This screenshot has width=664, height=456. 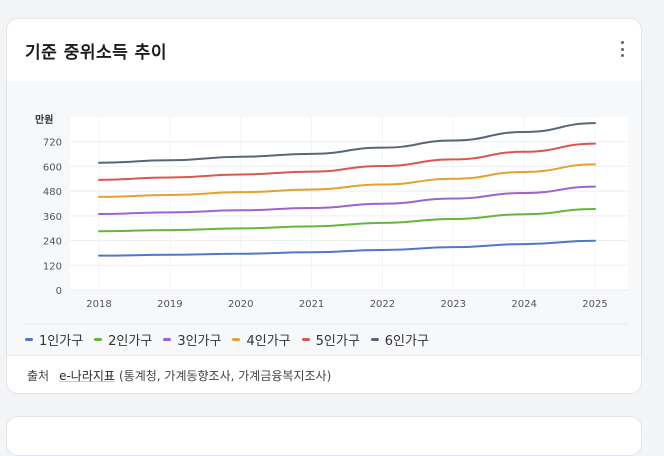 I want to click on x-tick-label: 2020, so click(x=240, y=304).